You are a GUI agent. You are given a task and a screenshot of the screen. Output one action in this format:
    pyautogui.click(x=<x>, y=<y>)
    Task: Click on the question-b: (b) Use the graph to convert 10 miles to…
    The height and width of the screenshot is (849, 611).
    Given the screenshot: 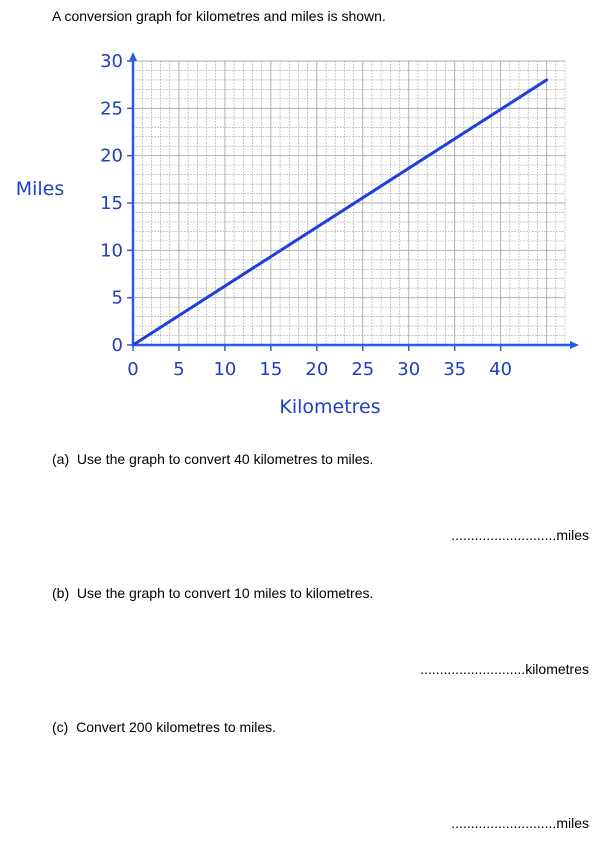 What is the action you would take?
    pyautogui.click(x=212, y=593)
    